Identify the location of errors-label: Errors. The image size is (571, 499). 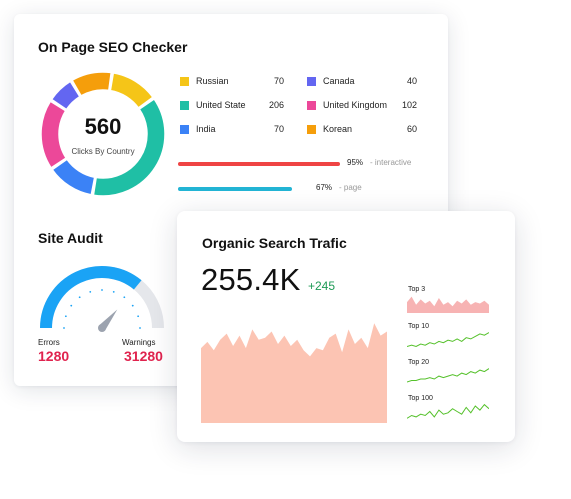
(49, 342).